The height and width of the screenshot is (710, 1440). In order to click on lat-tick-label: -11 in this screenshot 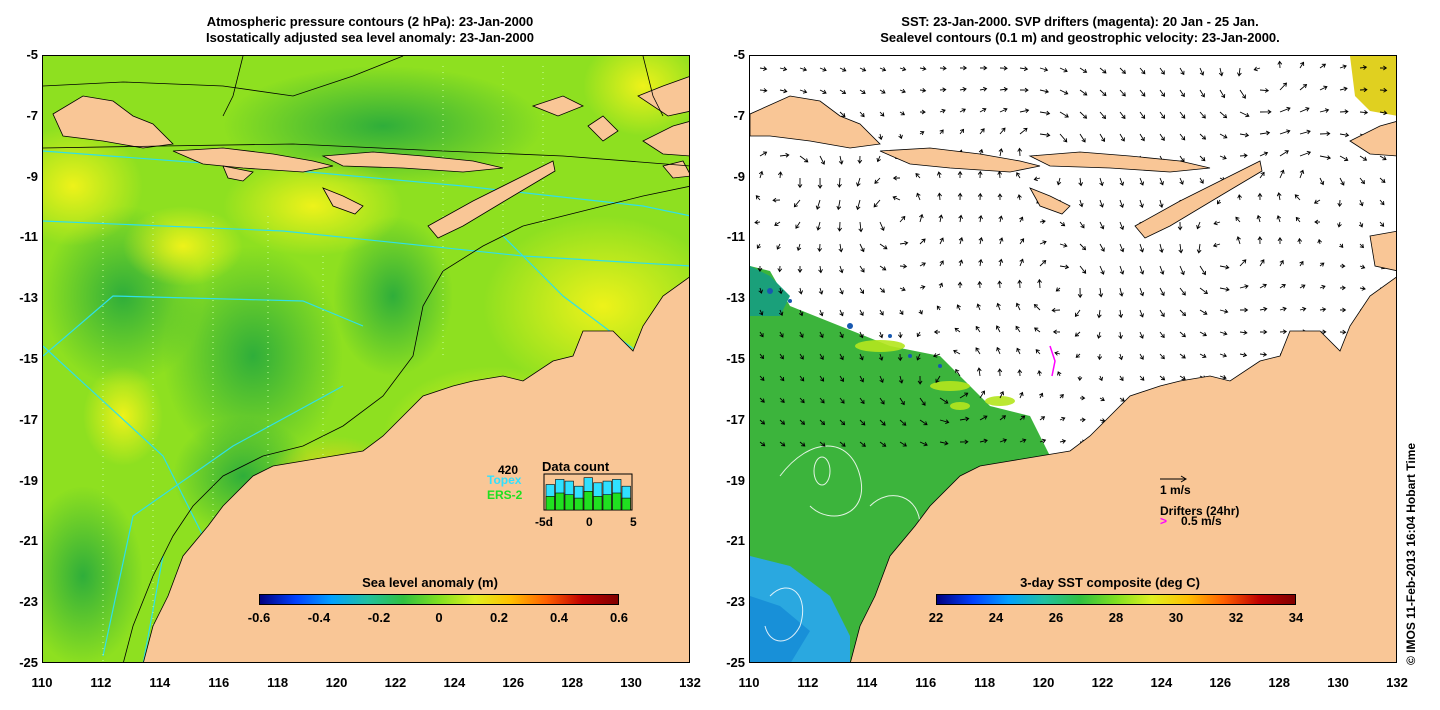, I will do `click(735, 237)`.